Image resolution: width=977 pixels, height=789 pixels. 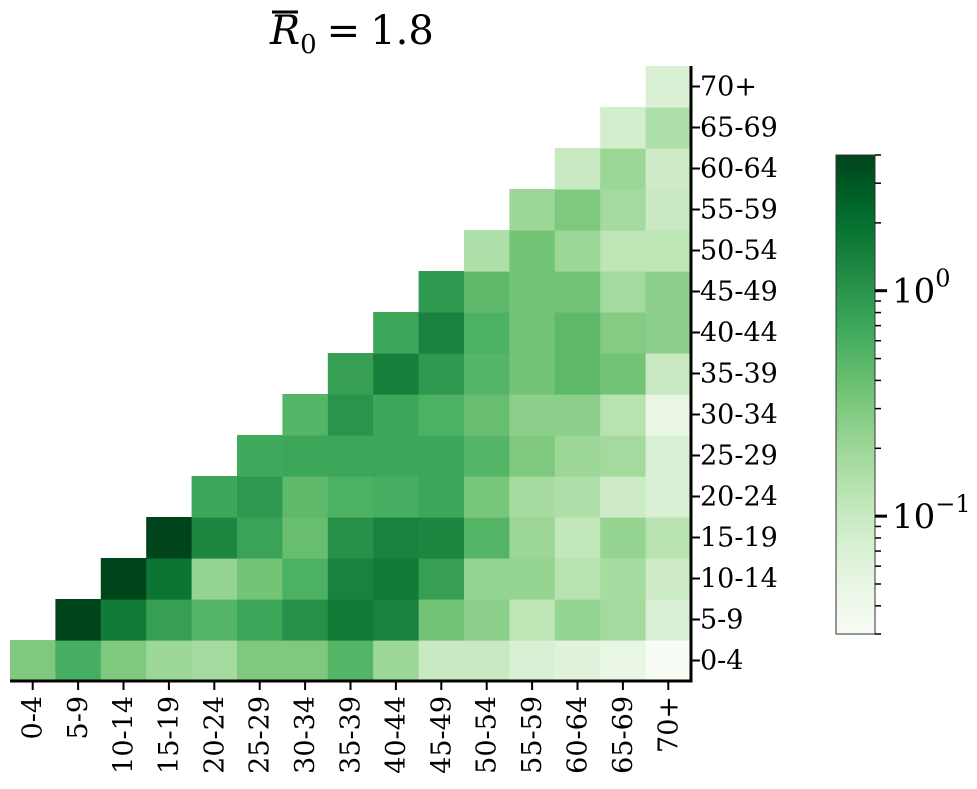 What do you see at coordinates (739, 415) in the screenshot?
I see `y-tick-label: 30-34` at bounding box center [739, 415].